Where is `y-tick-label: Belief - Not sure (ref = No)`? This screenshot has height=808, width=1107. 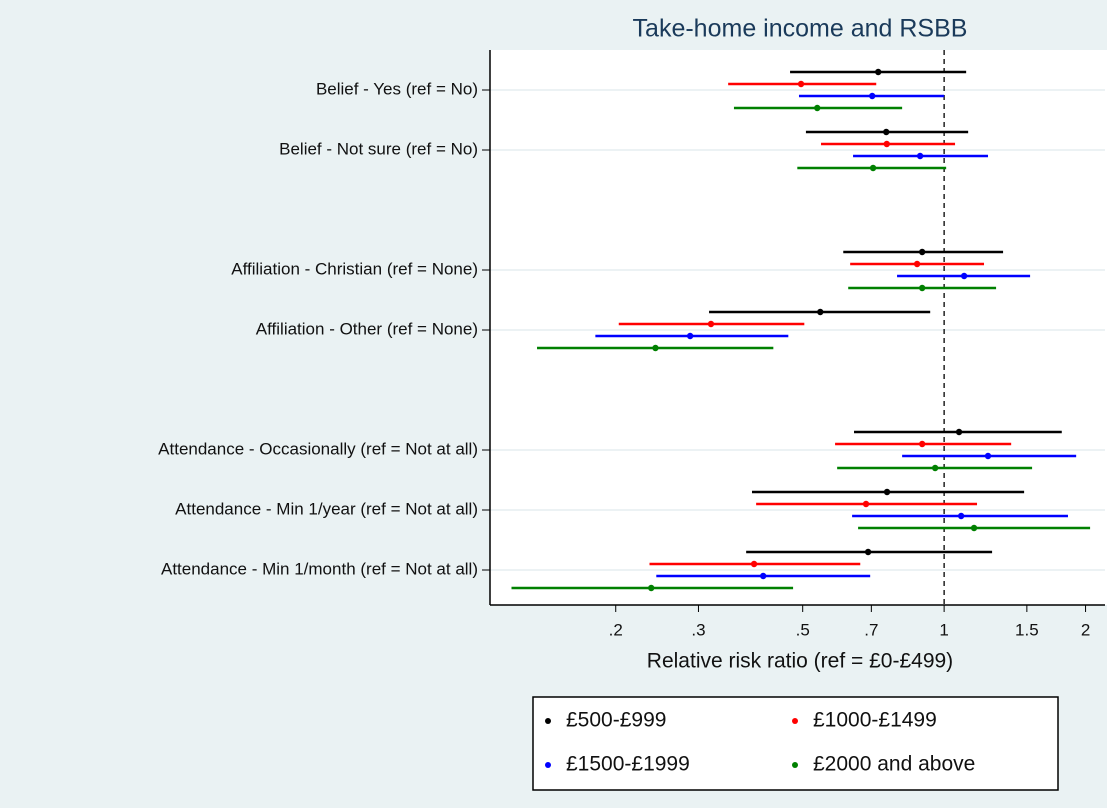
y-tick-label: Belief - Not sure (ref = No) is located at coordinates (378, 148).